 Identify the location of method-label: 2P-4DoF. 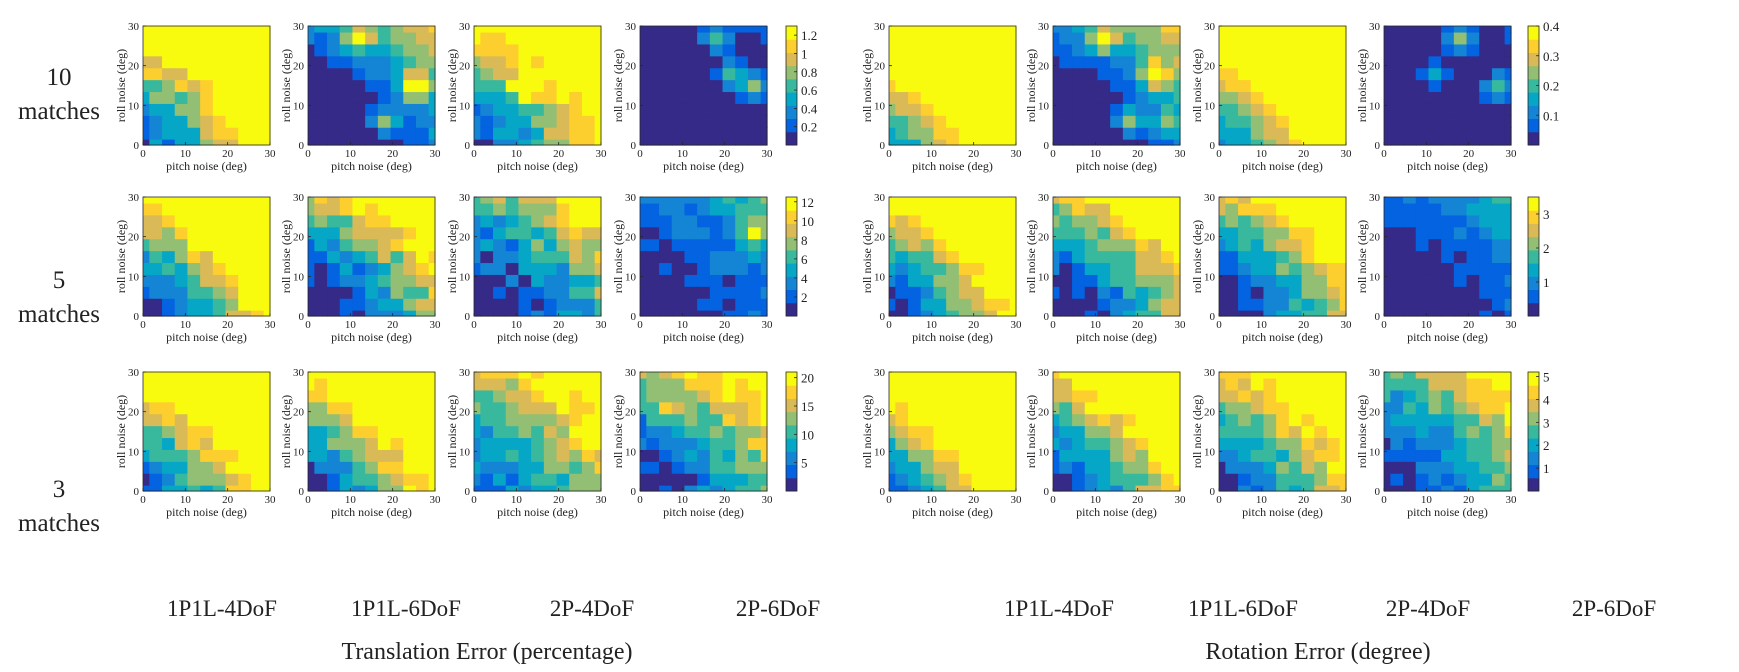
(592, 608).